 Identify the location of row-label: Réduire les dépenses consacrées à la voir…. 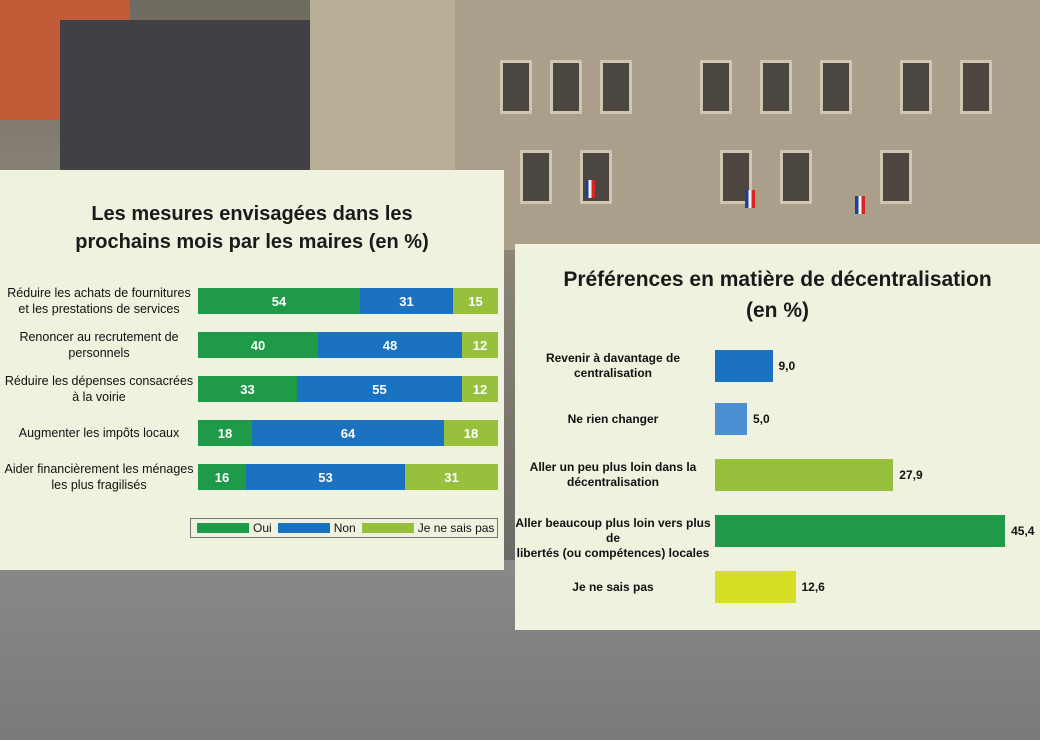
(99, 389).